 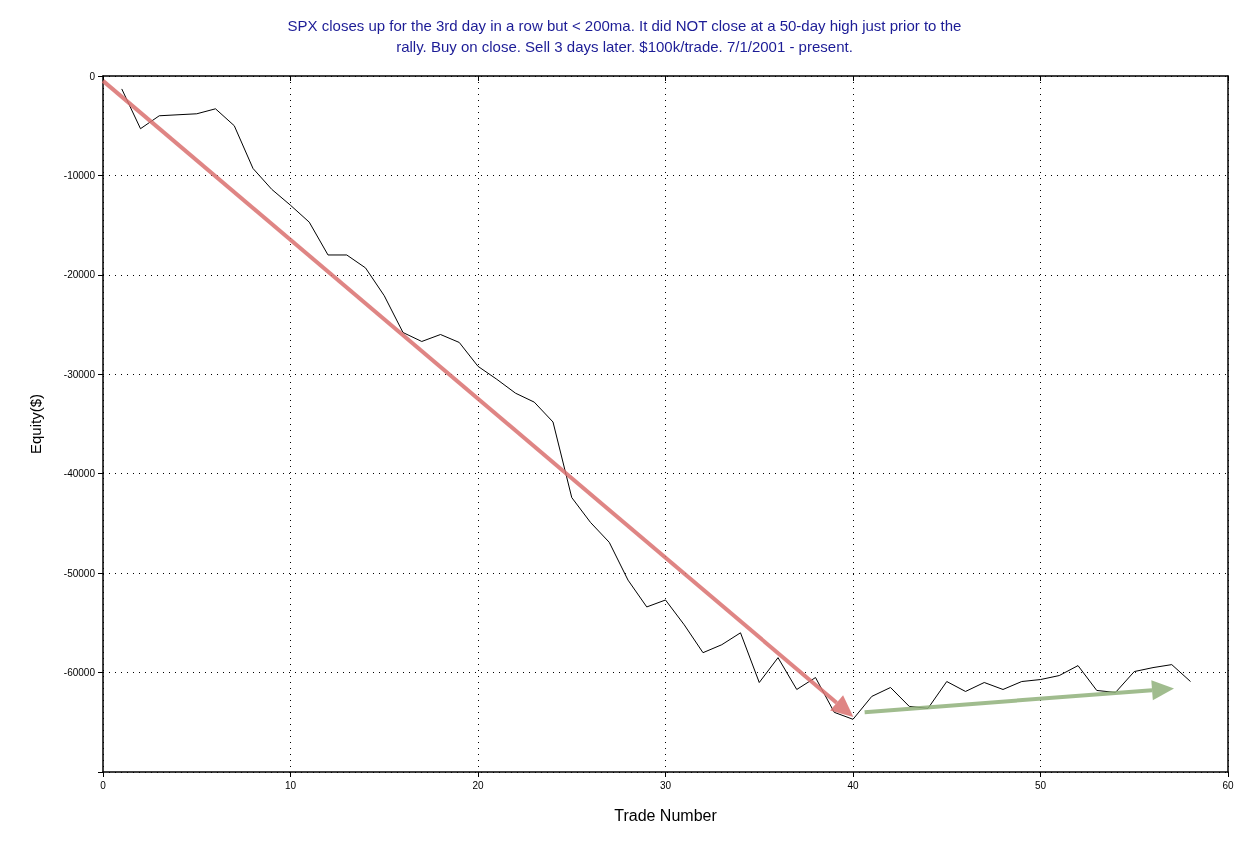 I want to click on y-tick-label: -40000, so click(x=79, y=474).